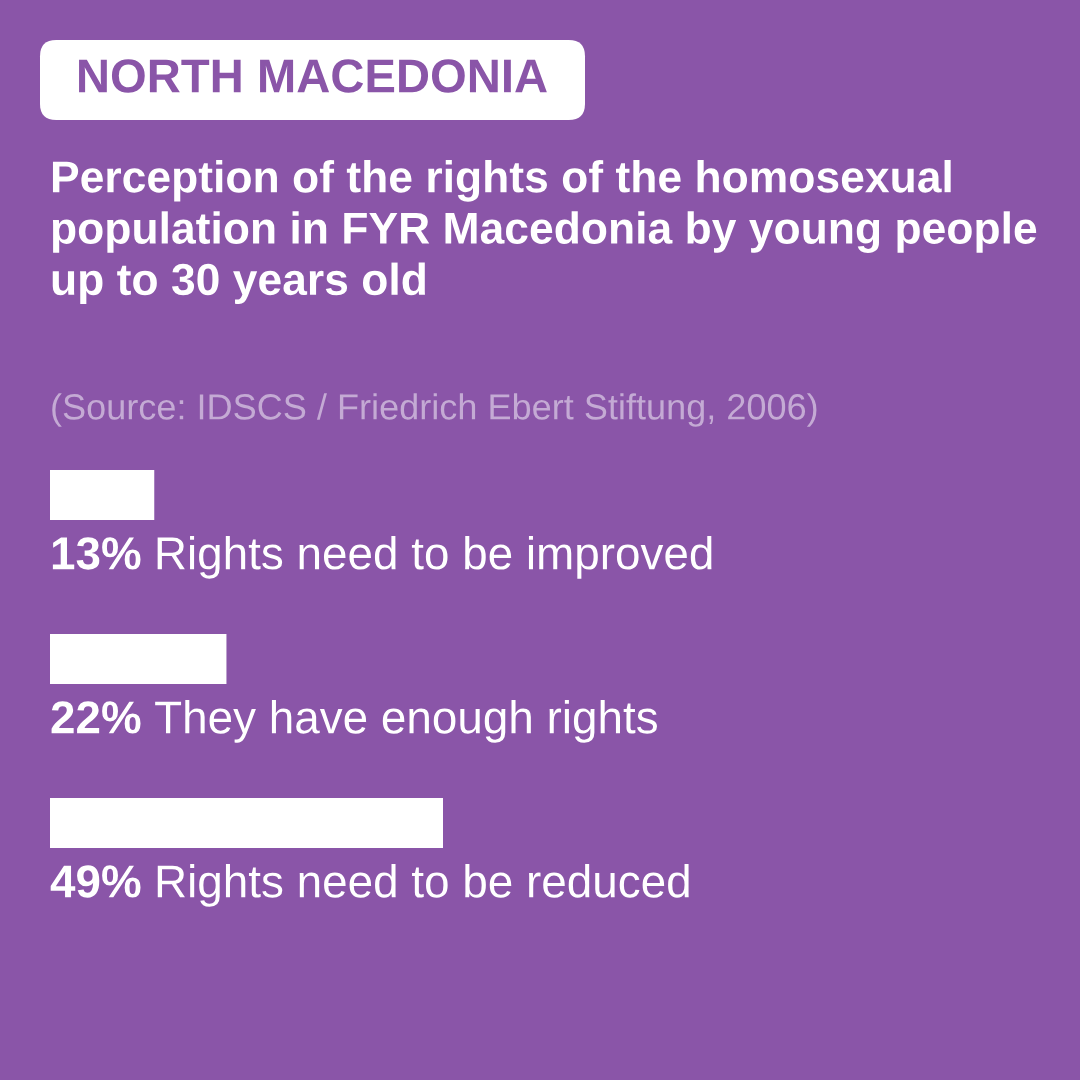 The image size is (1080, 1080). I want to click on text: NORTH MACEDONIA, so click(313, 76).